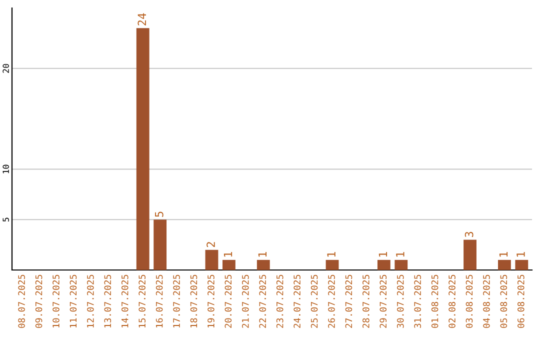 The height and width of the screenshot is (340, 540). Describe the element at coordinates (520, 301) in the screenshot. I see `x-tick-label: 06.08.2025` at that location.